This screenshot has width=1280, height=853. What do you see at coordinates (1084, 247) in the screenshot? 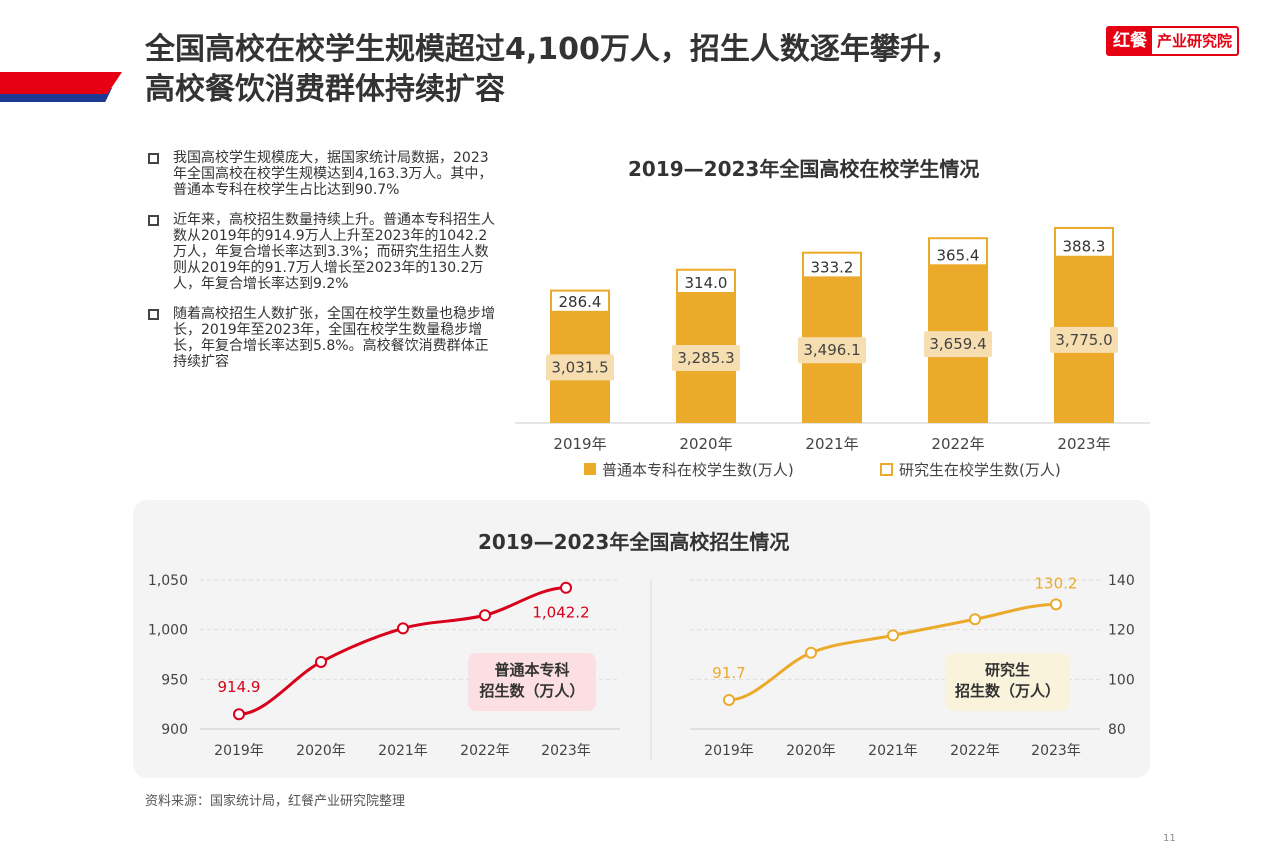
I see `data-label-postgrad: 388.3` at bounding box center [1084, 247].